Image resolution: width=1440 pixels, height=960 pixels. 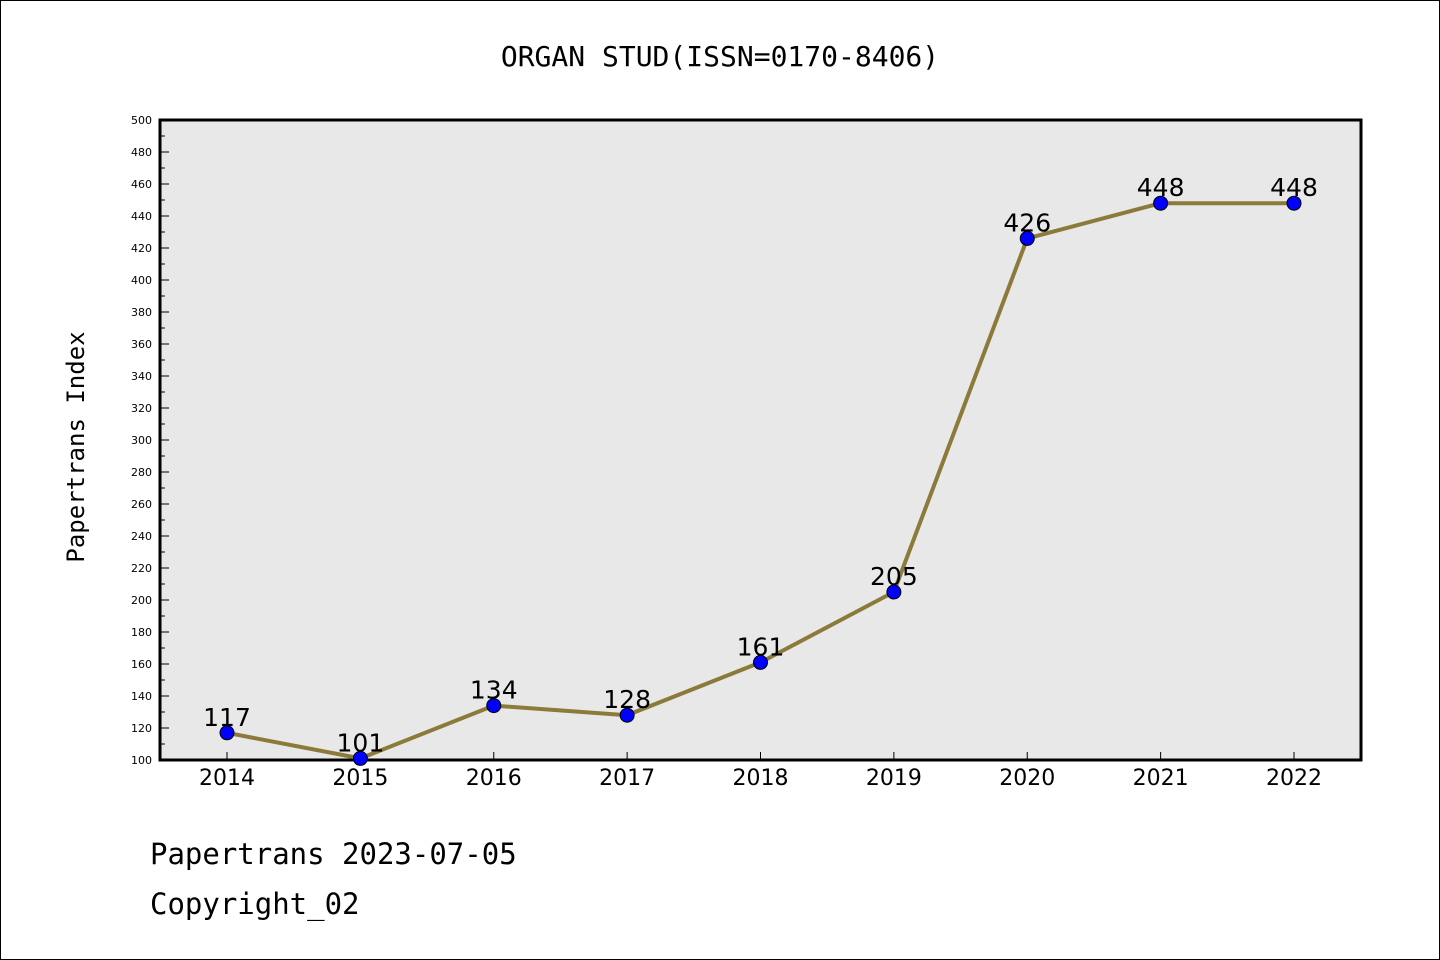 I want to click on y-axis-label: Papertrans Index, so click(x=76, y=446).